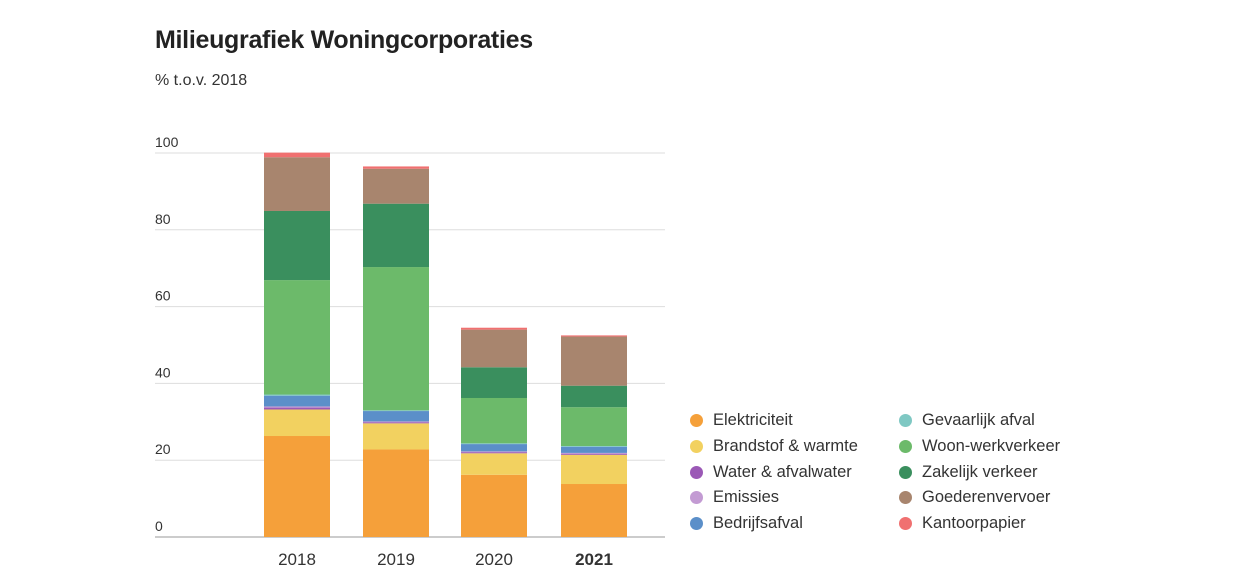 The width and height of the screenshot is (1241, 582). What do you see at coordinates (297, 401) in the screenshot?
I see `bar-segment-2018-bedrijfsafval` at bounding box center [297, 401].